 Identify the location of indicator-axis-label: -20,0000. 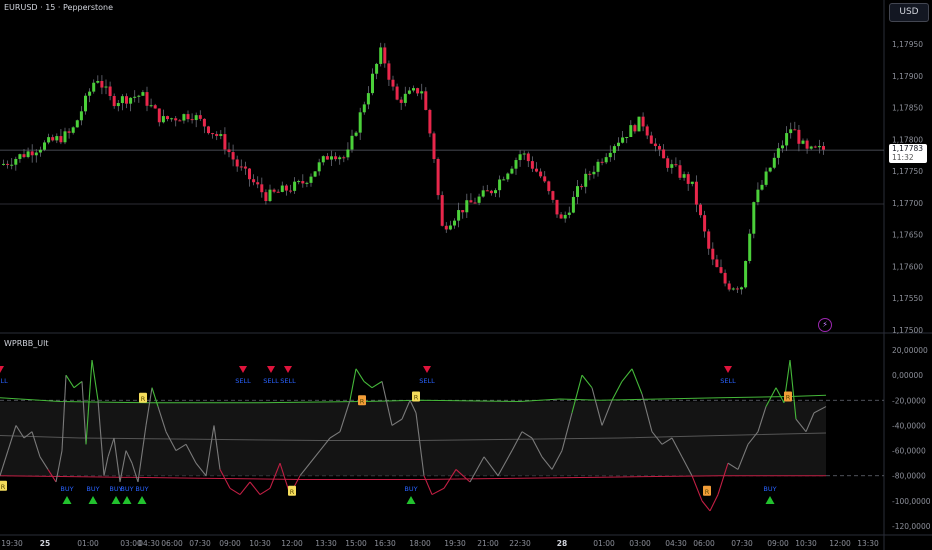
(909, 400).